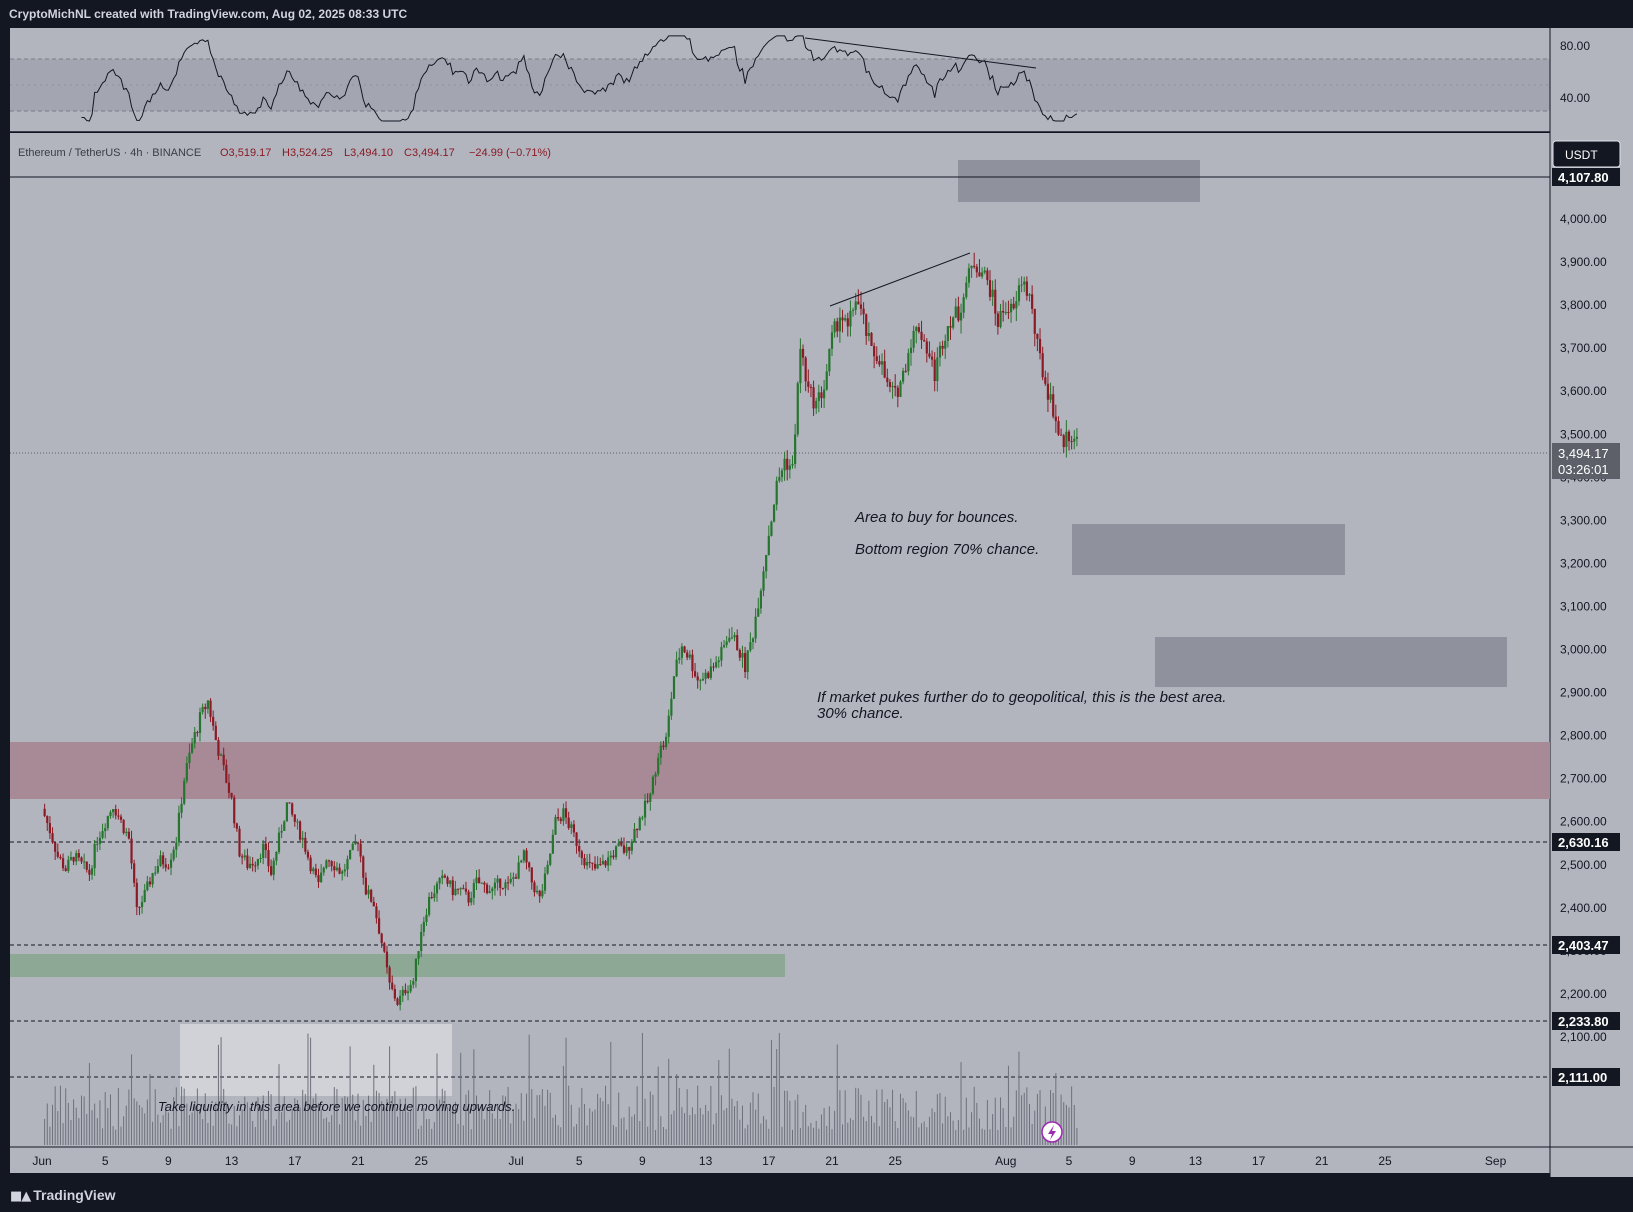  Describe the element at coordinates (706, 1161) in the screenshot. I see `time-tick-label: 13` at that location.